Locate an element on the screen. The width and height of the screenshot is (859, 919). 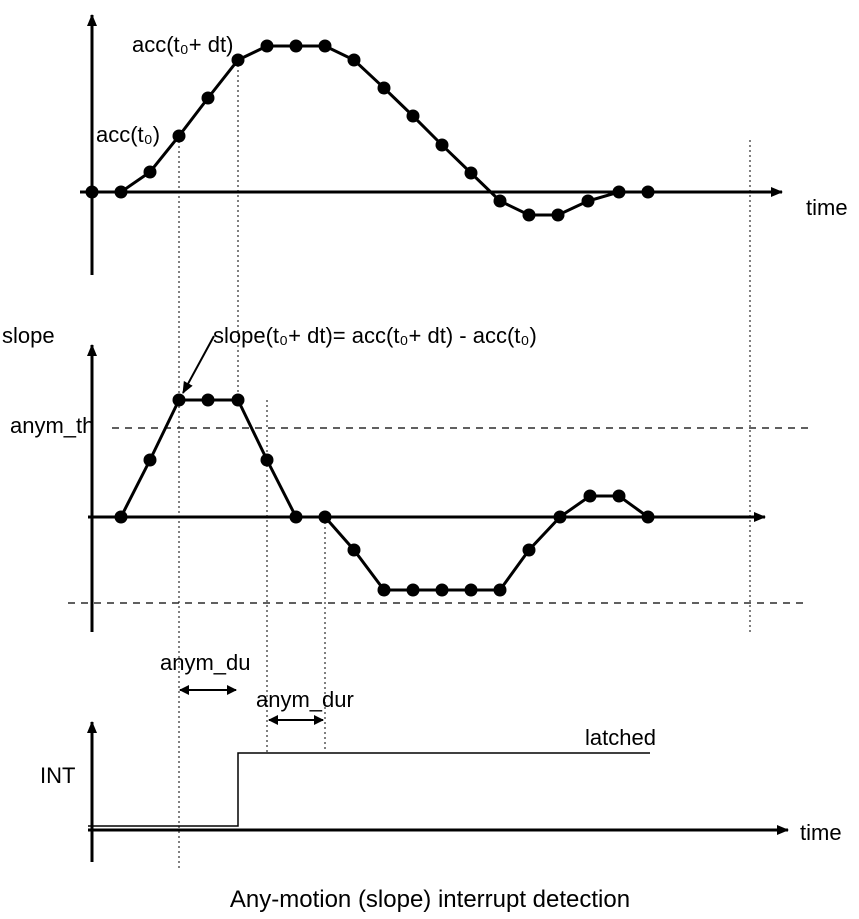
slope-axis-label: slope is located at coordinates (28, 335).